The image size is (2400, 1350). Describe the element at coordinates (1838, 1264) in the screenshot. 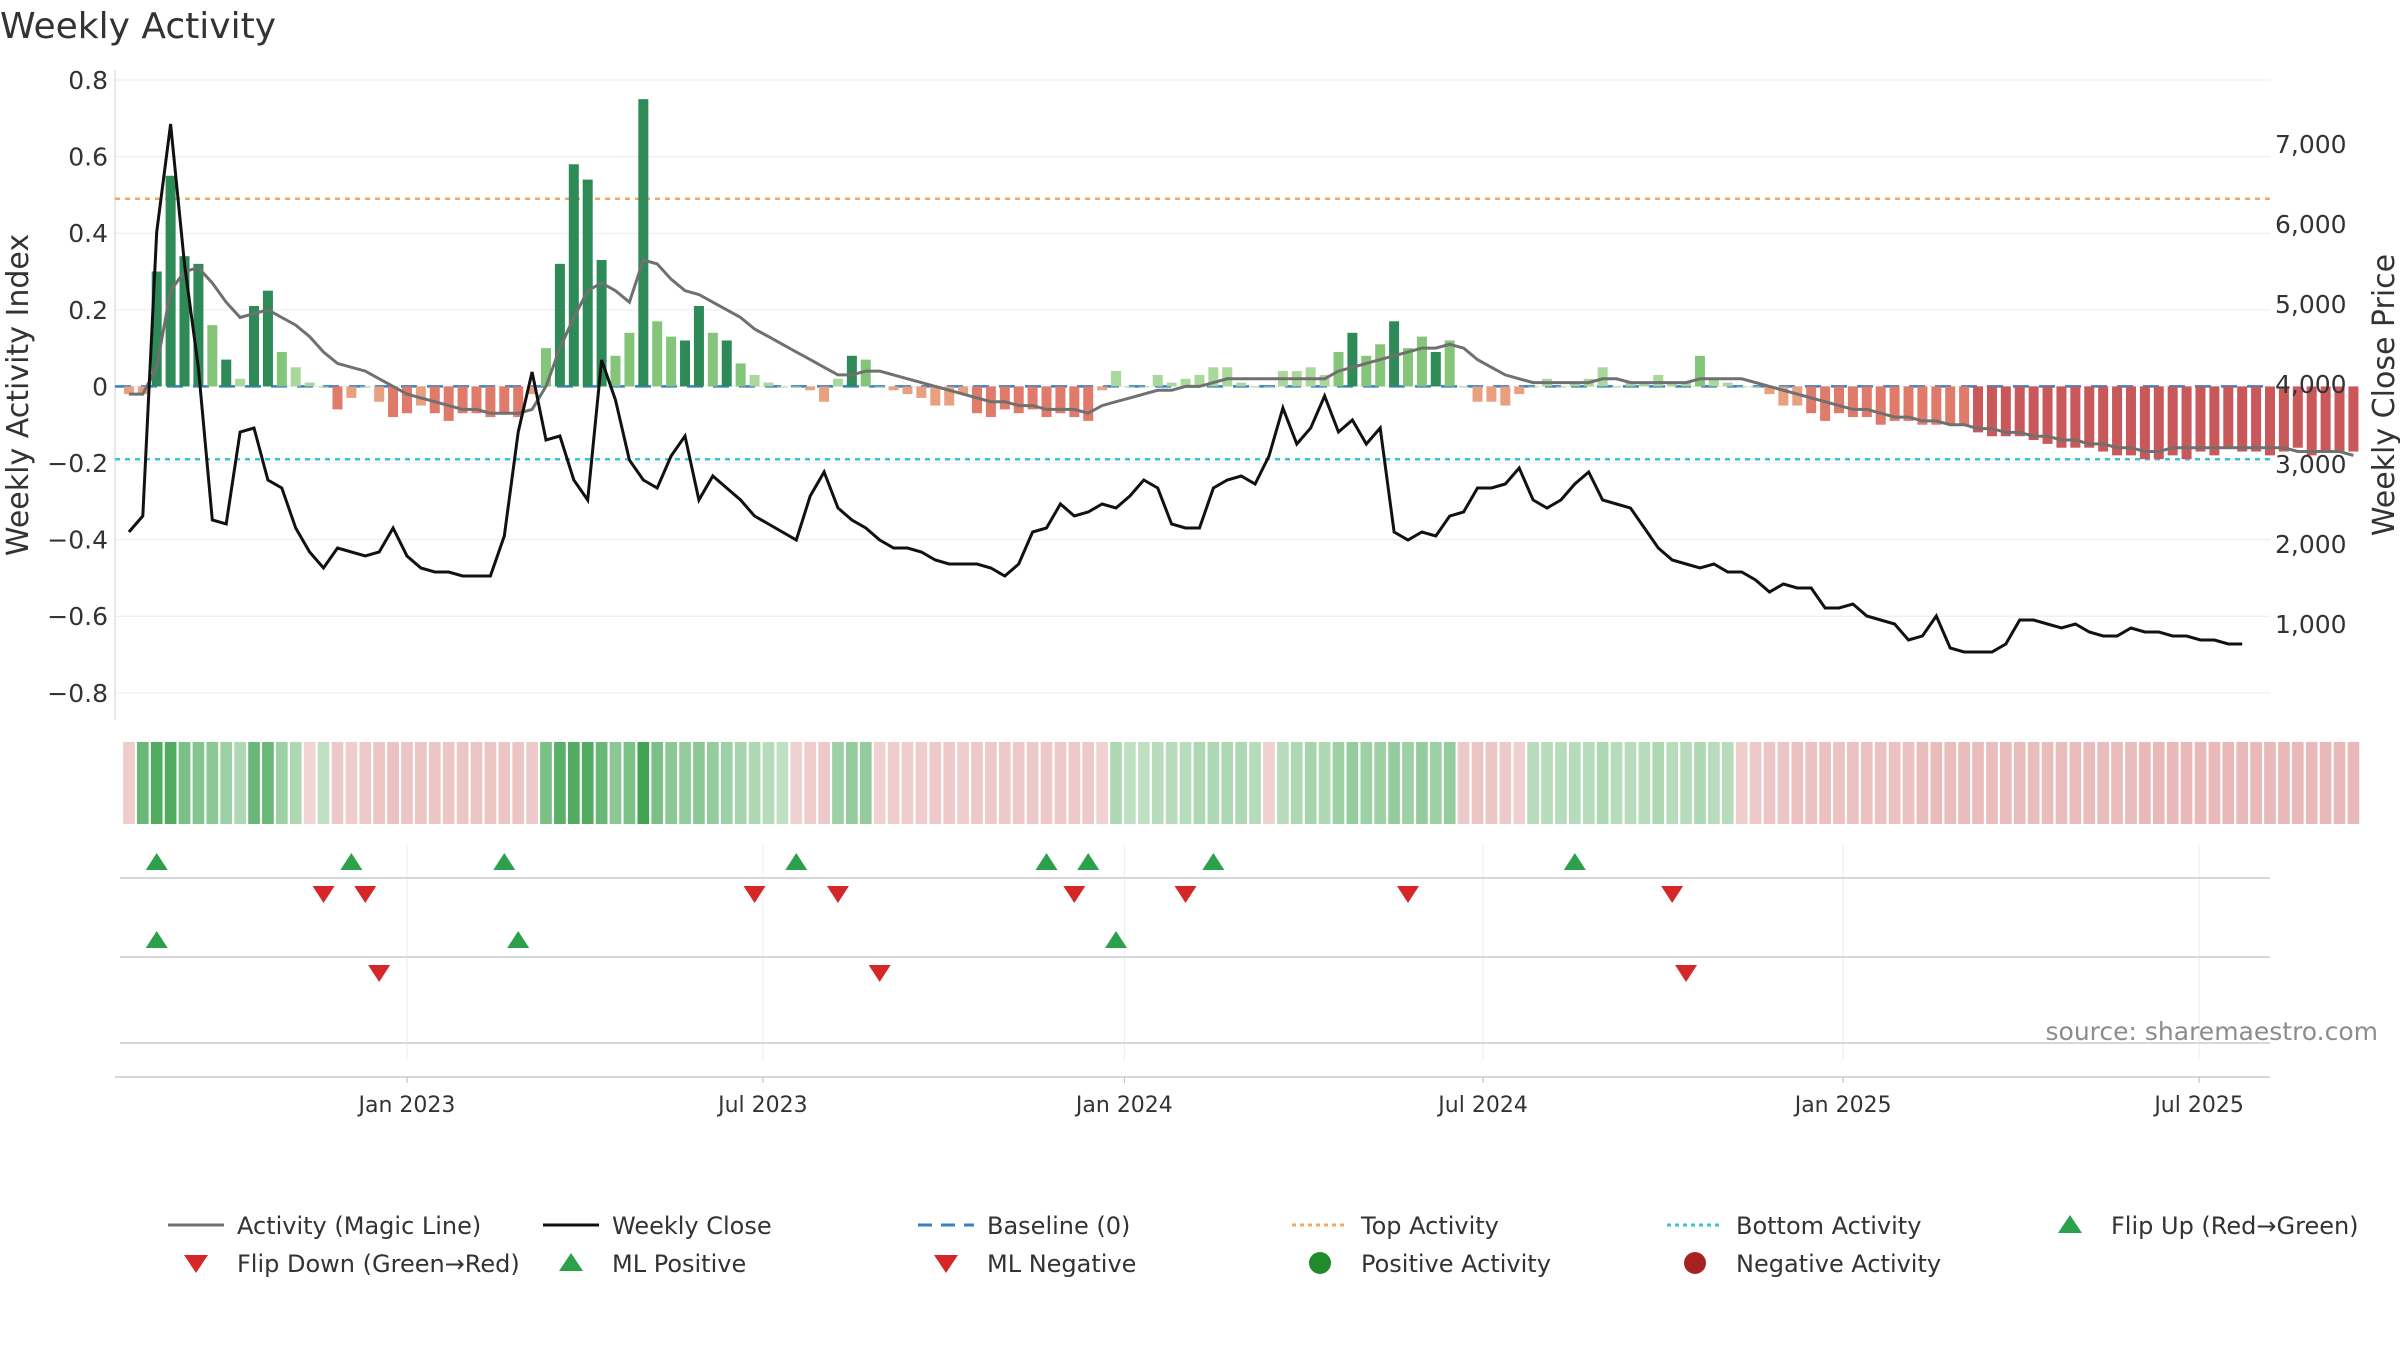

I see `legend-label: Negative Activity` at that location.